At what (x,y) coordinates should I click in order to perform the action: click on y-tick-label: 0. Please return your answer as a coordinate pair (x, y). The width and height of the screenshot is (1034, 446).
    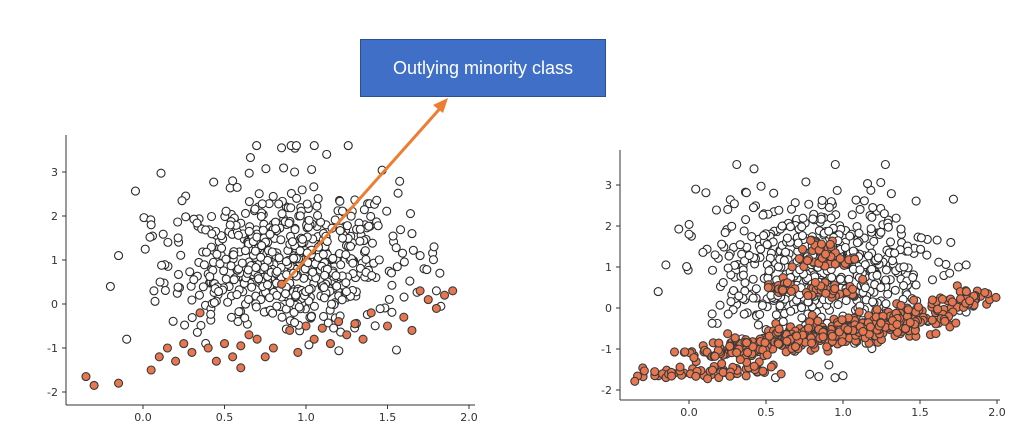
    Looking at the image, I should click on (54, 304).